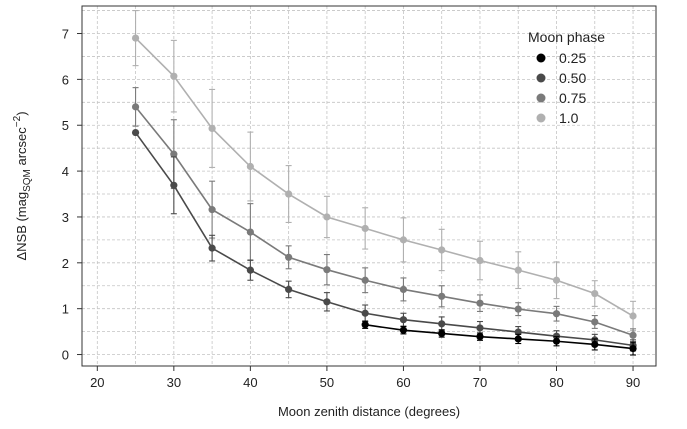  Describe the element at coordinates (327, 382) in the screenshot. I see `x-tick-label: 50` at that location.